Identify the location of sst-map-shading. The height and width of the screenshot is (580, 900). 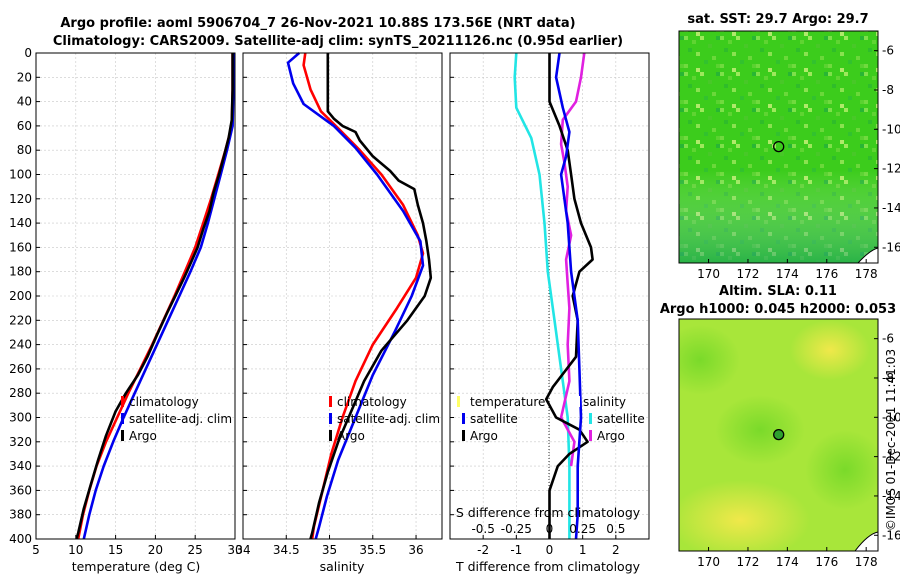
(778, 147).